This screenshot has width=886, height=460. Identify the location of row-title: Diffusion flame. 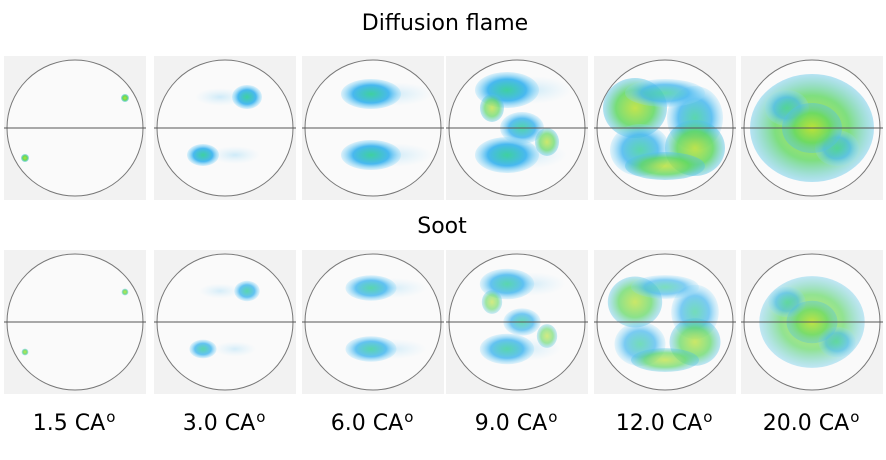
(445, 23).